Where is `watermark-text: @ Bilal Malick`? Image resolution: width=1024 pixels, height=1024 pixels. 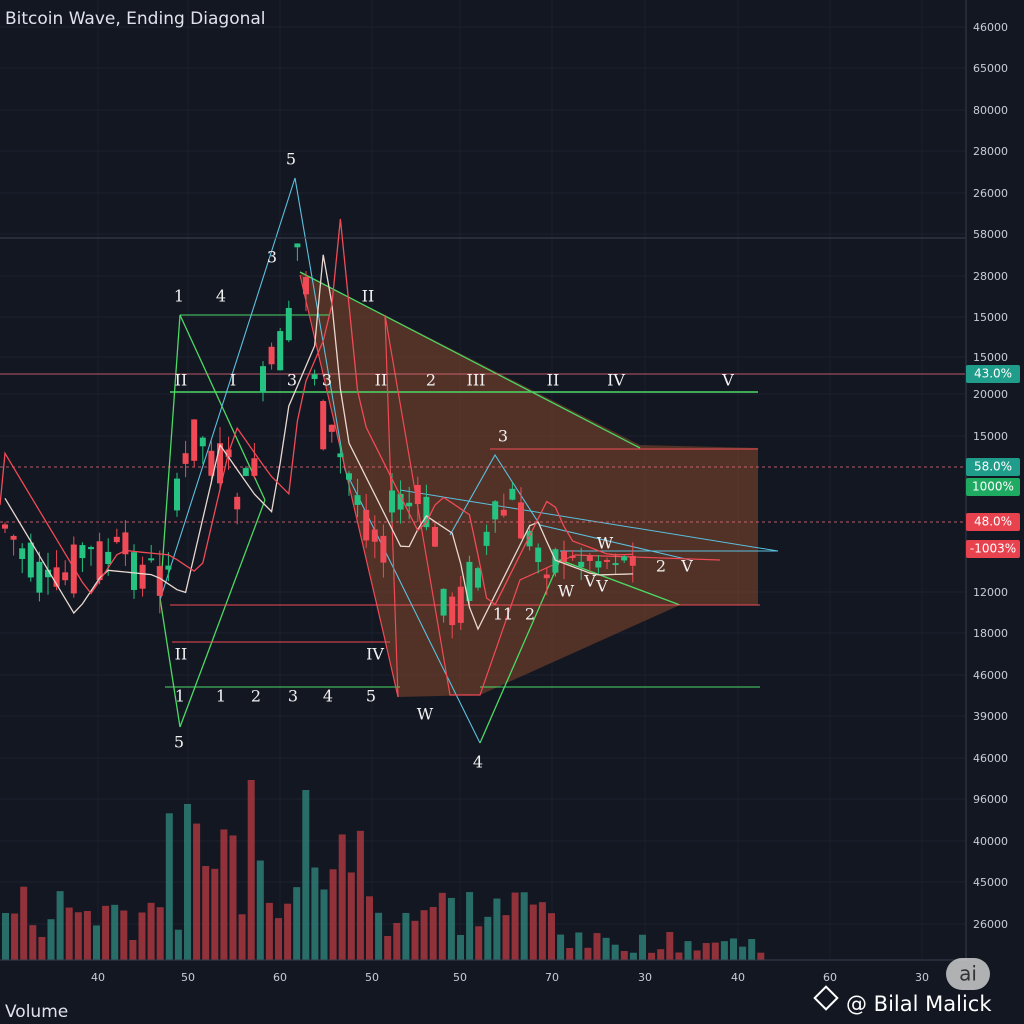
watermark-text: @ Bilal Malick is located at coordinates (919, 1004).